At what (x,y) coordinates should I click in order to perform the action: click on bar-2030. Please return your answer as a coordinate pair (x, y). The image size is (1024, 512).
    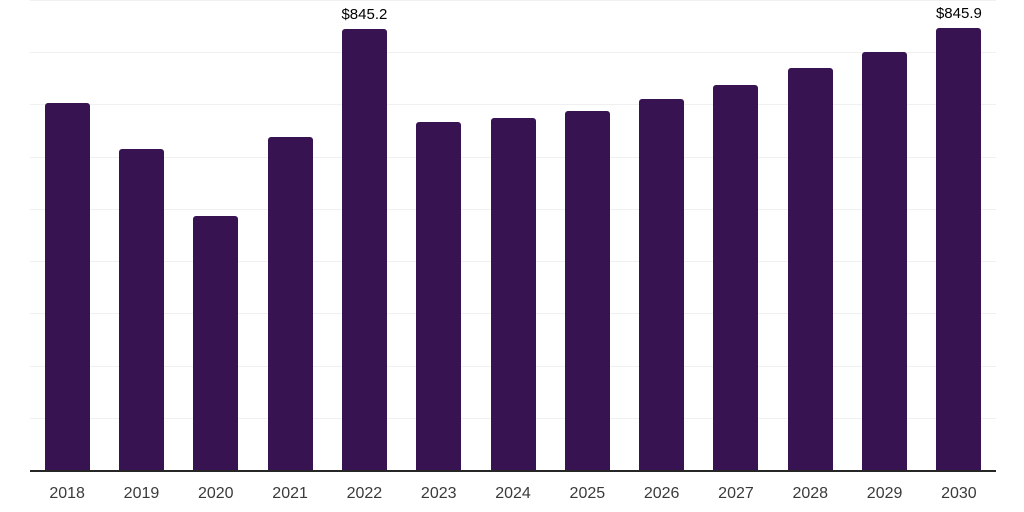
    Looking at the image, I should click on (959, 249).